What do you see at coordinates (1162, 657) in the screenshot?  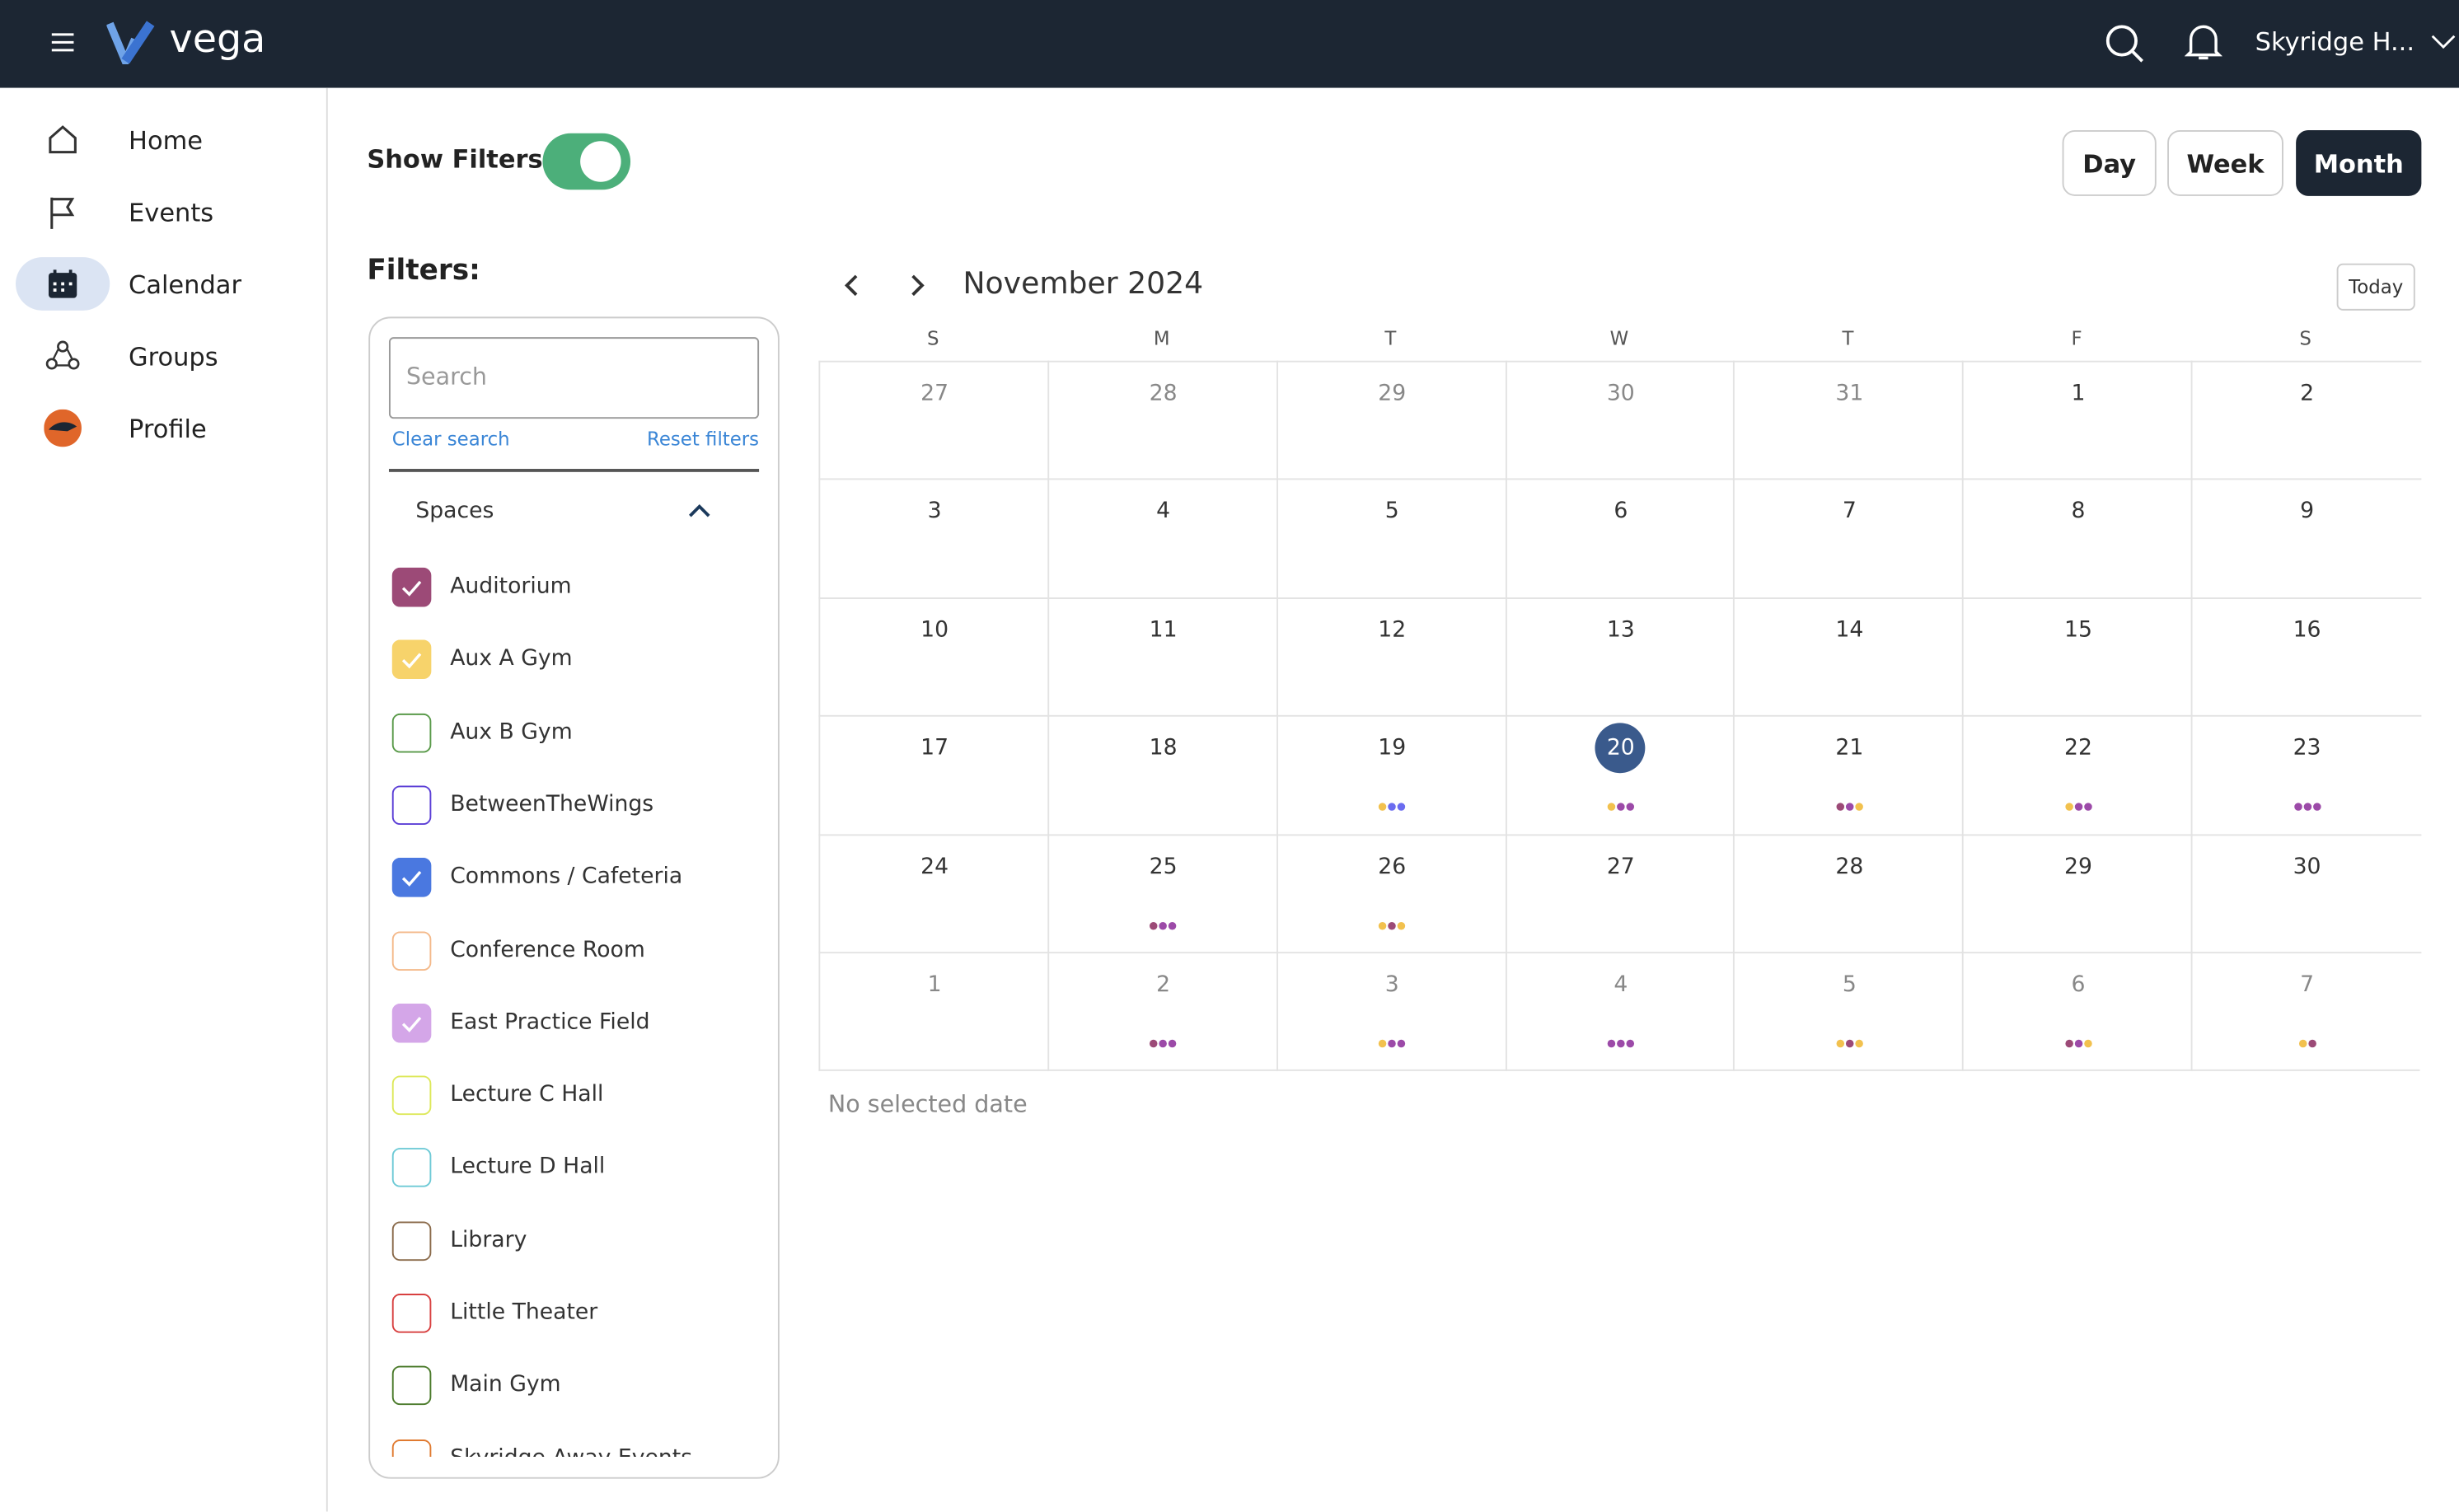 I see `day-cell: 11` at bounding box center [1162, 657].